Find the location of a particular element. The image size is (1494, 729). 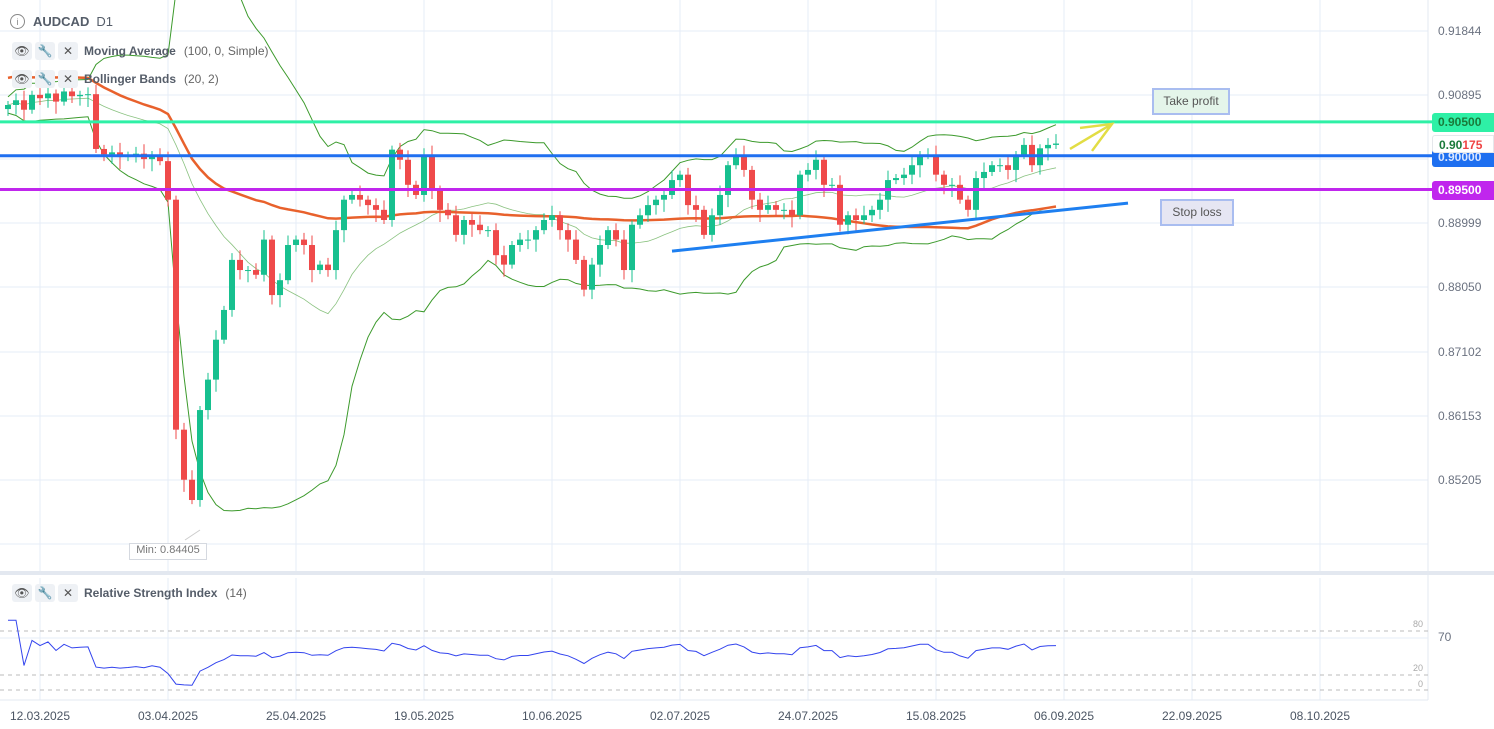

date-label: 02.07.2025 is located at coordinates (680, 716).